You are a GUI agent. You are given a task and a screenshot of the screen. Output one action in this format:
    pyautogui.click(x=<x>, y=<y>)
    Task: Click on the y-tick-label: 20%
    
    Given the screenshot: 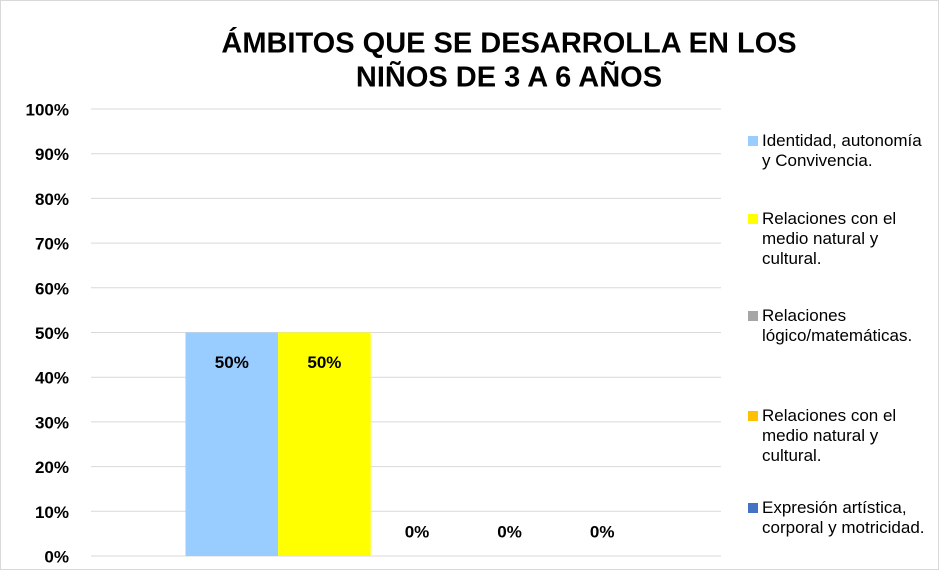 What is the action you would take?
    pyautogui.click(x=52, y=467)
    